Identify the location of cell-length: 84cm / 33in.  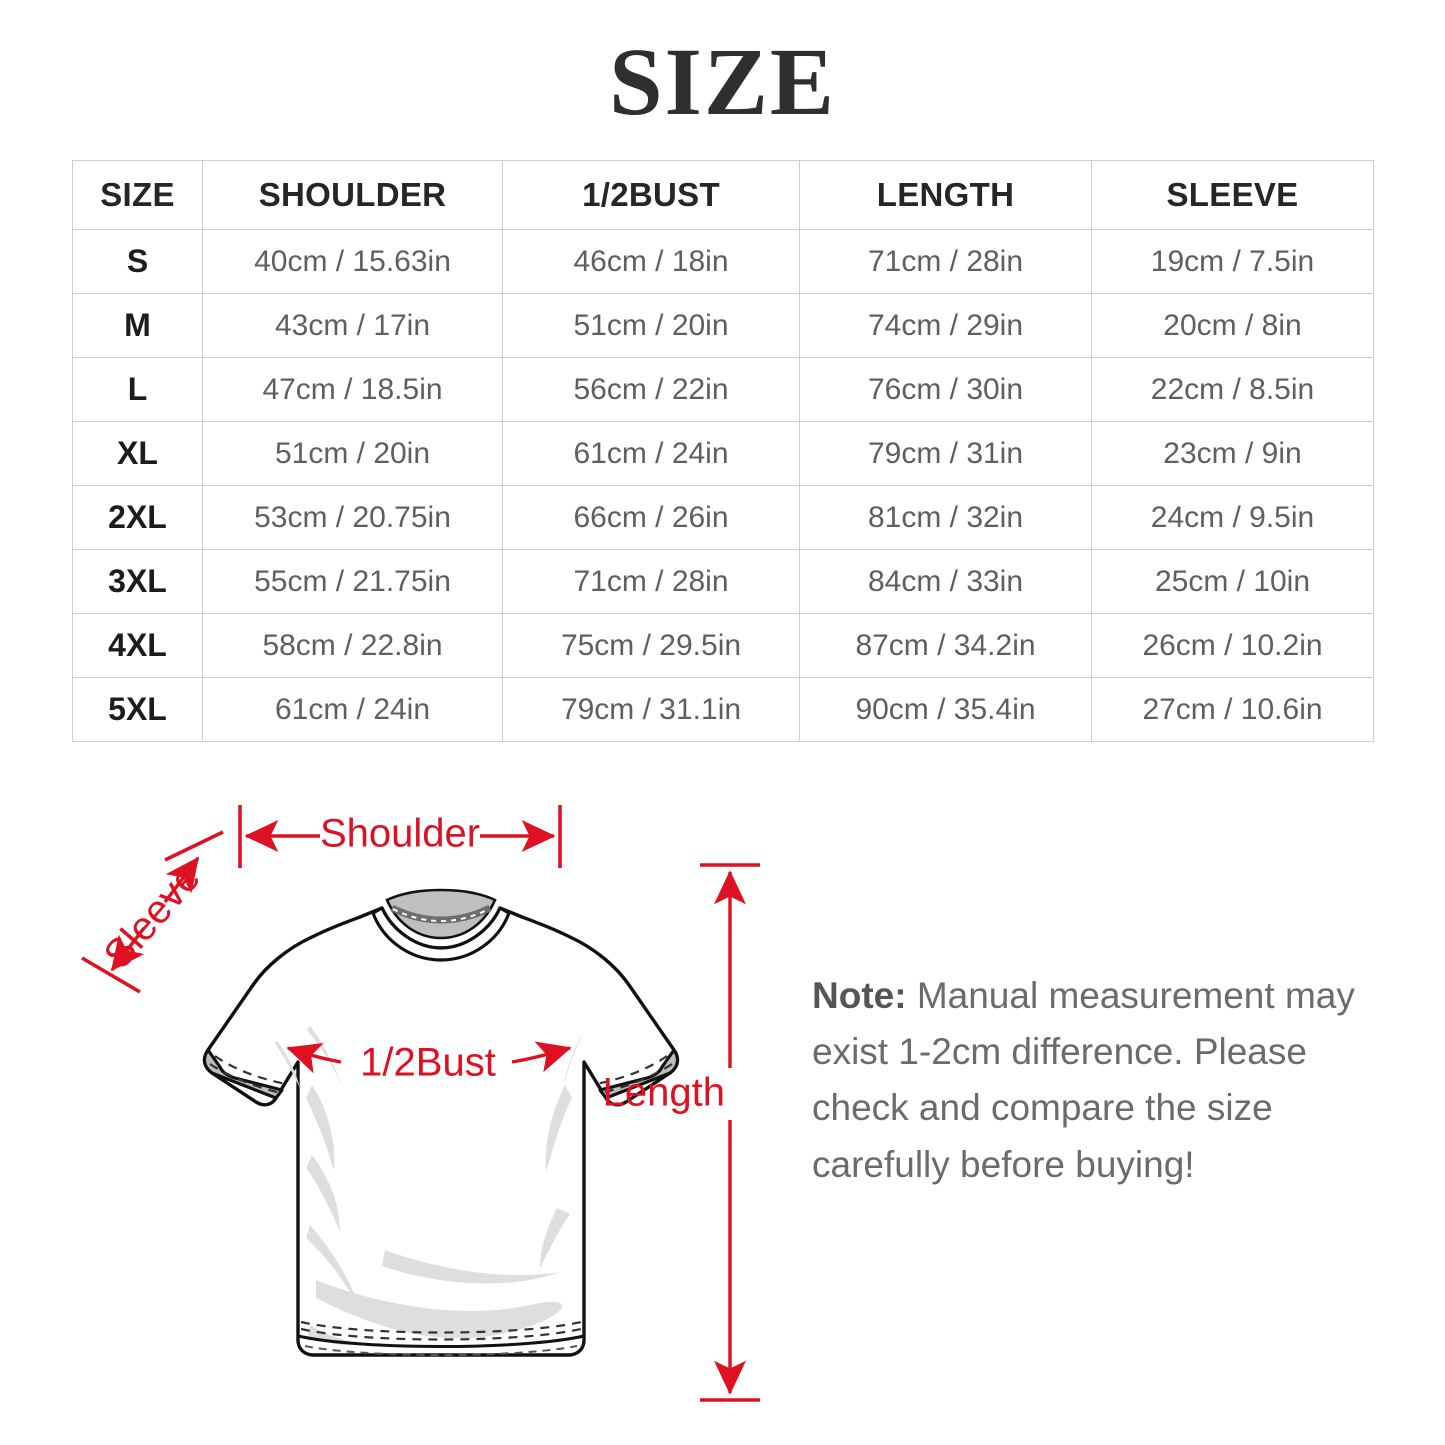
(945, 581).